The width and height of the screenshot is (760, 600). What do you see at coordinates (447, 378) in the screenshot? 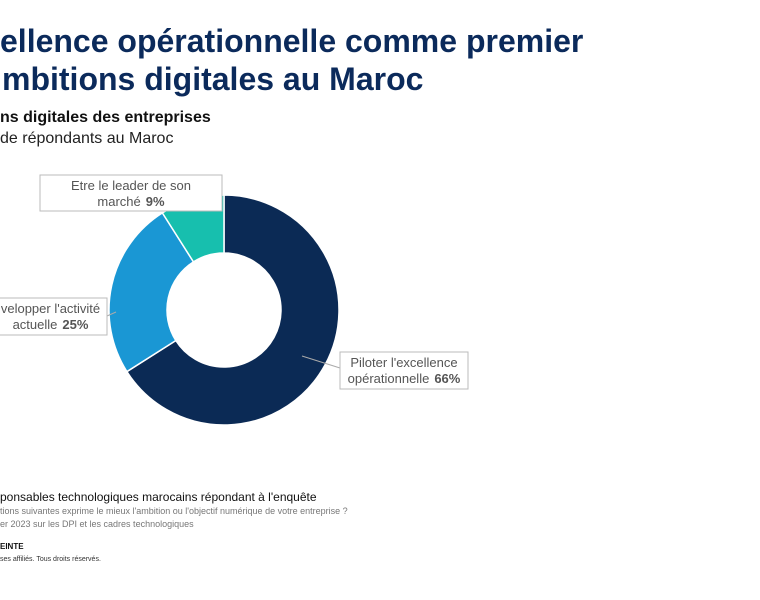
I see `value-label: 66%` at bounding box center [447, 378].